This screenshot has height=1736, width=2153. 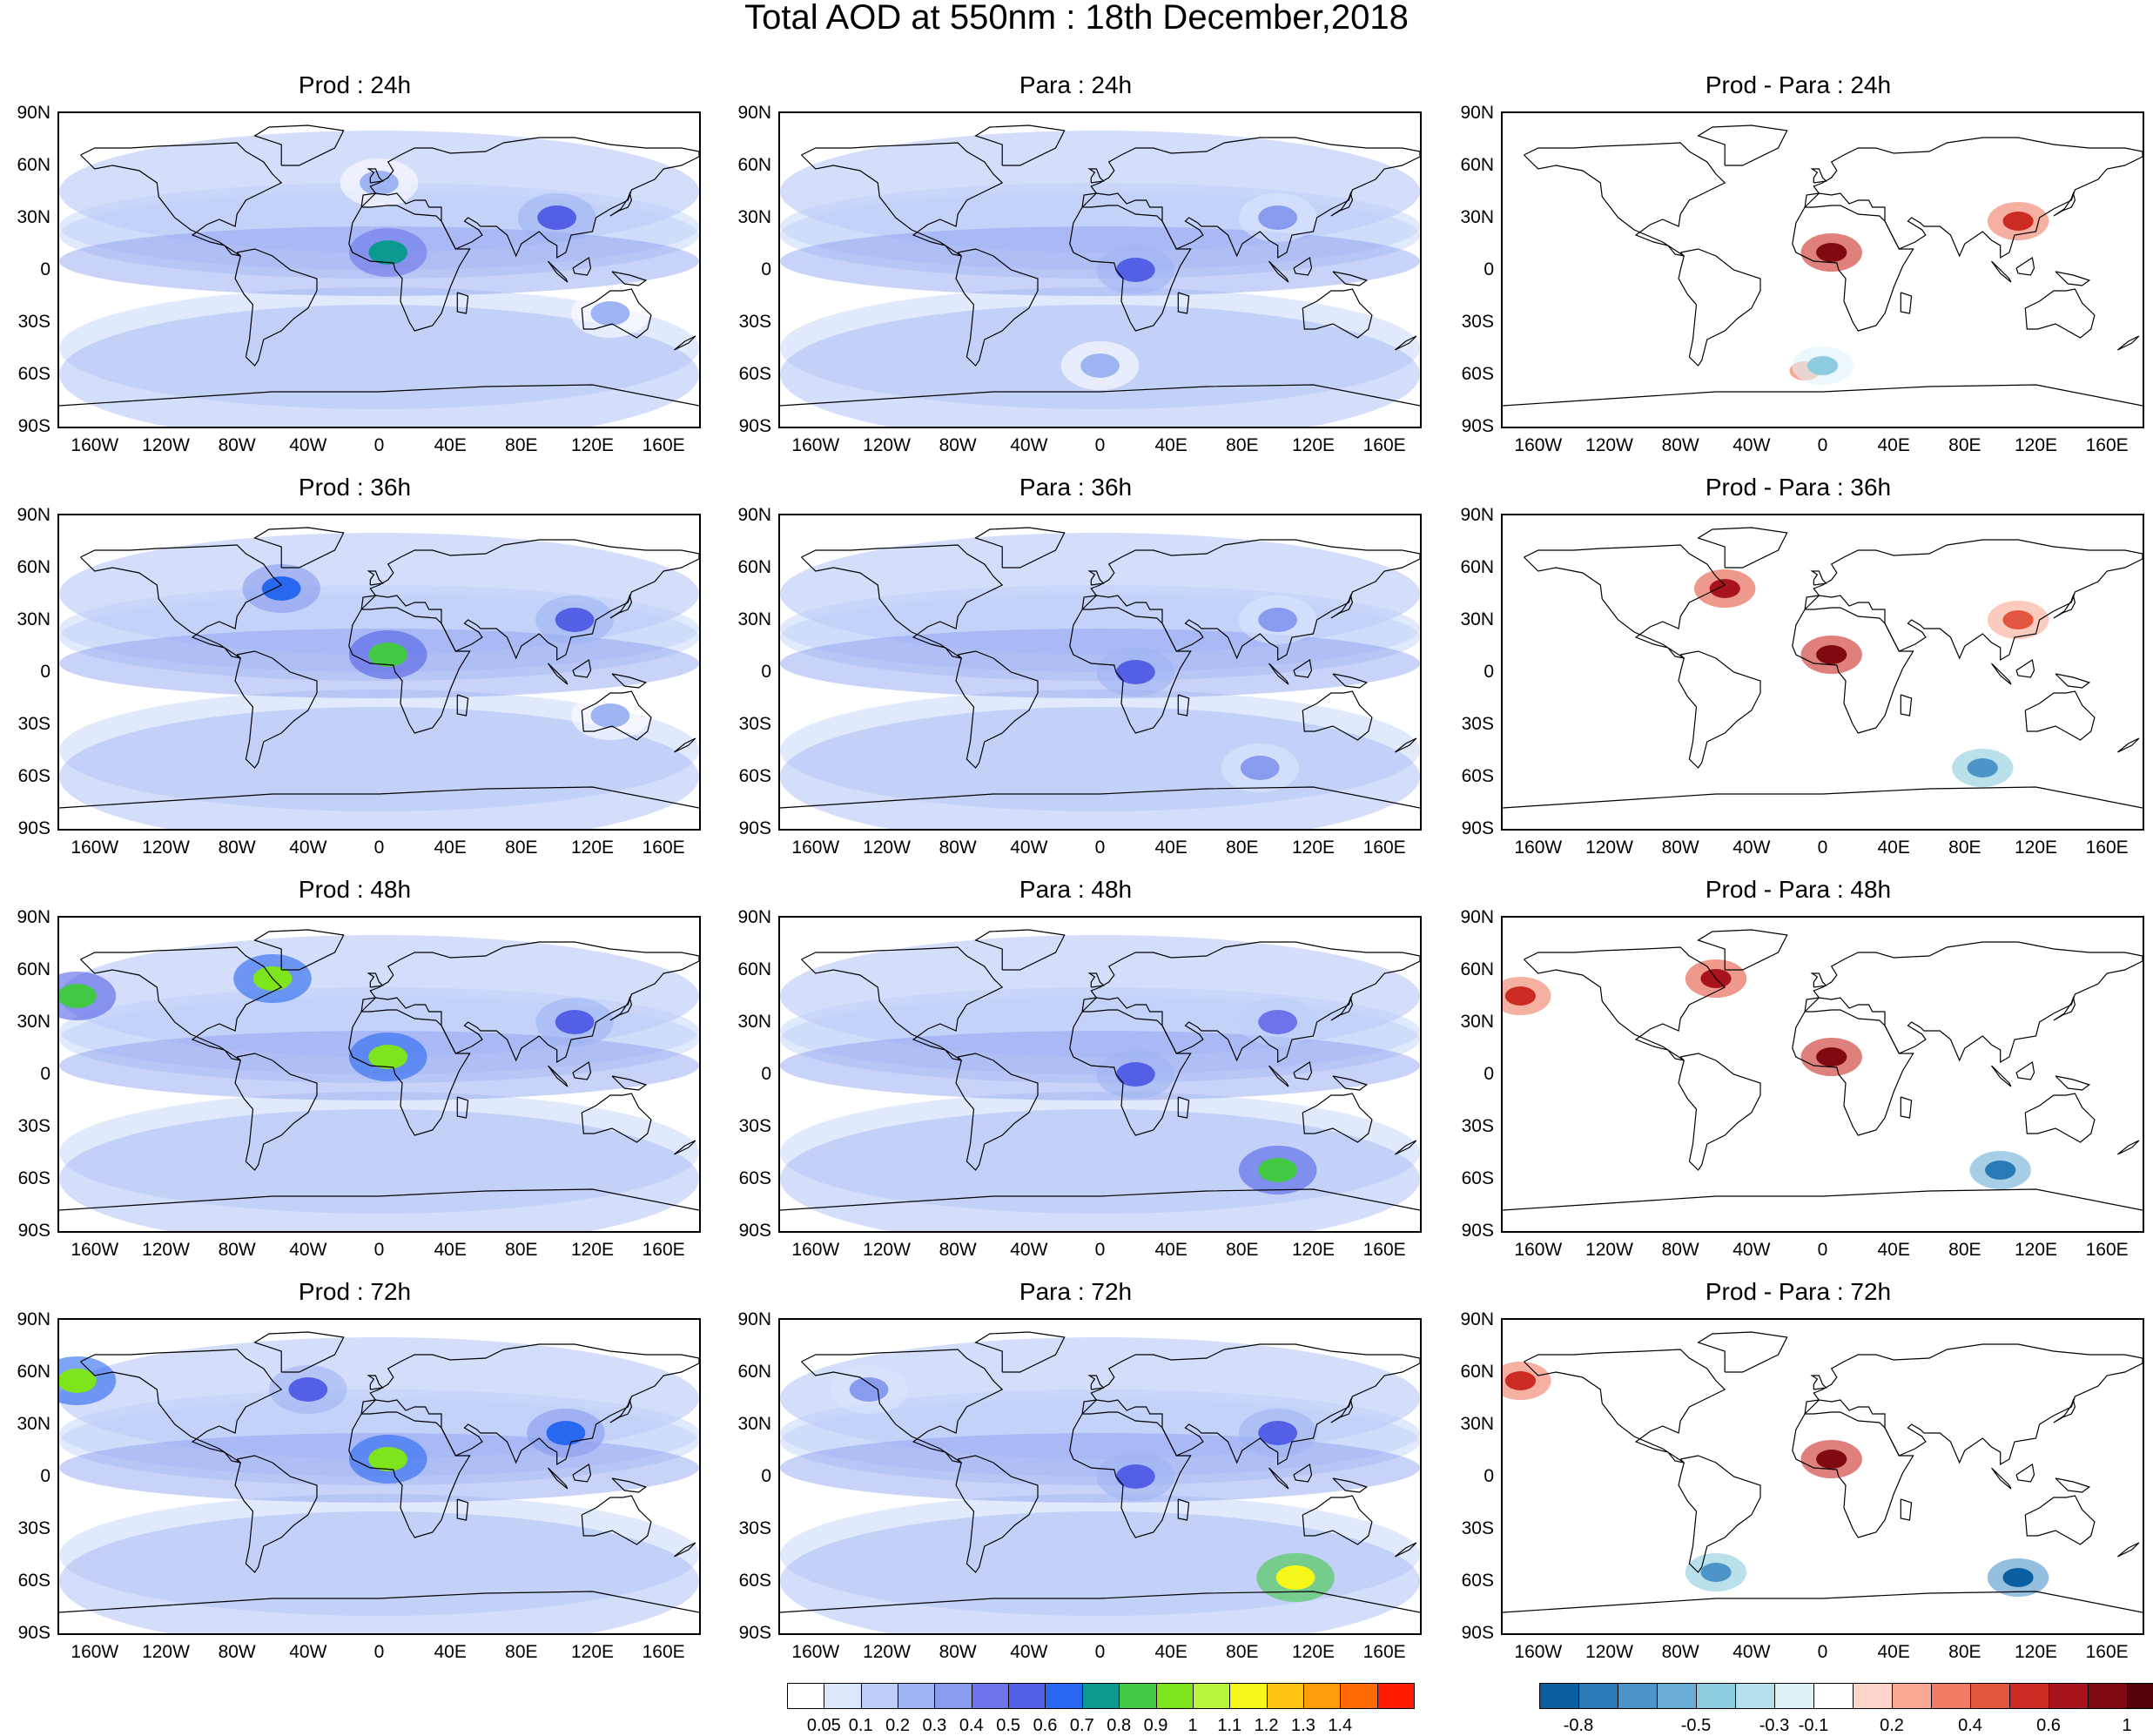 I want to click on panel-title: Prod - Para : 36h, so click(x=1798, y=487).